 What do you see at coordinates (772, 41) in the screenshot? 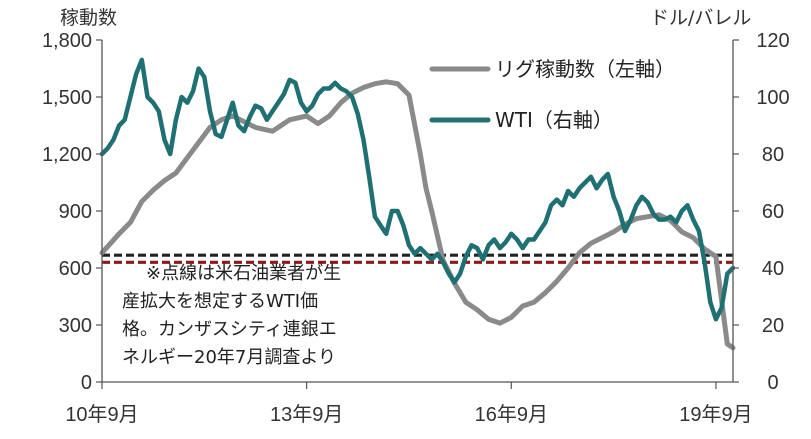
I see `right-tick-label: 120` at bounding box center [772, 41].